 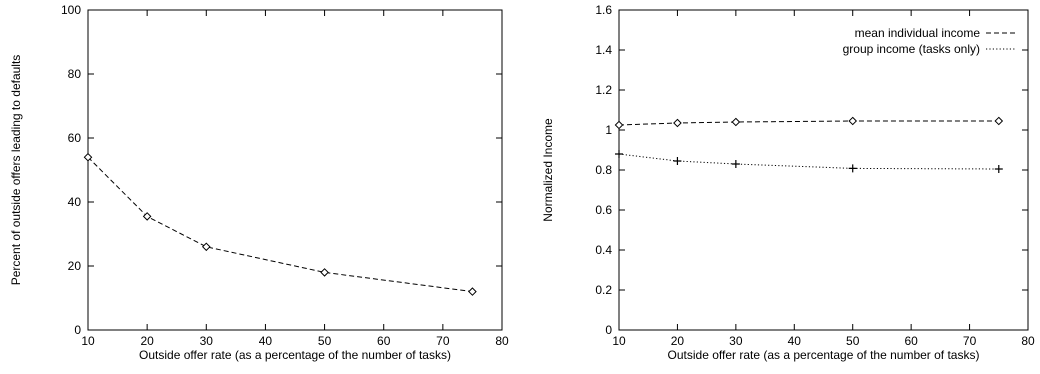 I want to click on c1-x-tick-label: 50, so click(x=853, y=341).